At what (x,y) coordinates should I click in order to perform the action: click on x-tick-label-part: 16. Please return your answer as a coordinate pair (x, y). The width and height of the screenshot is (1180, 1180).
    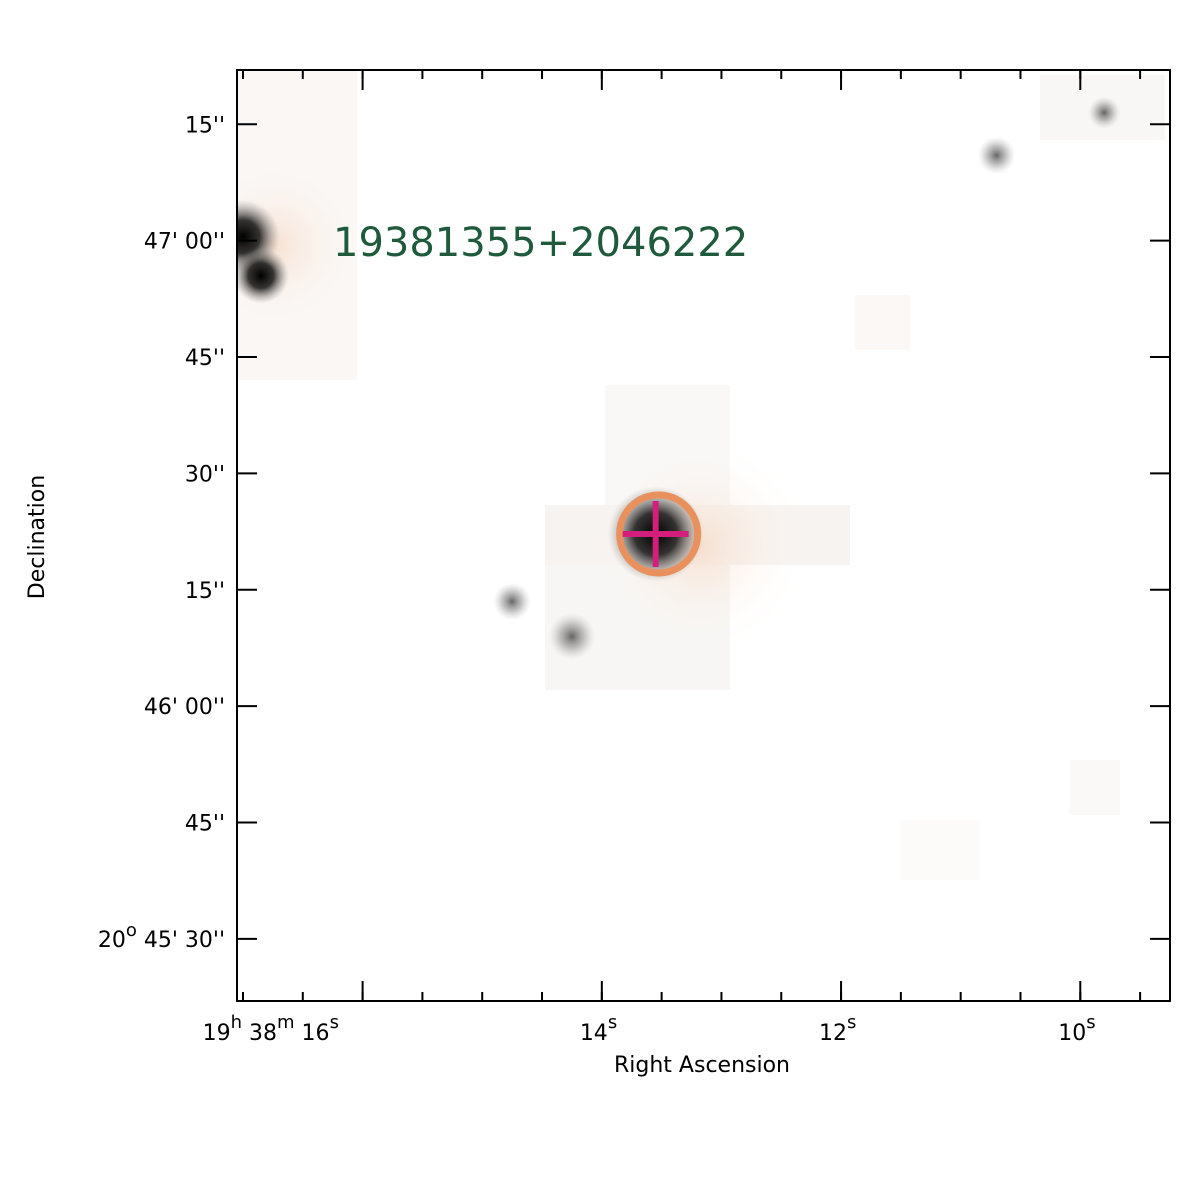
    Looking at the image, I should click on (312, 1033).